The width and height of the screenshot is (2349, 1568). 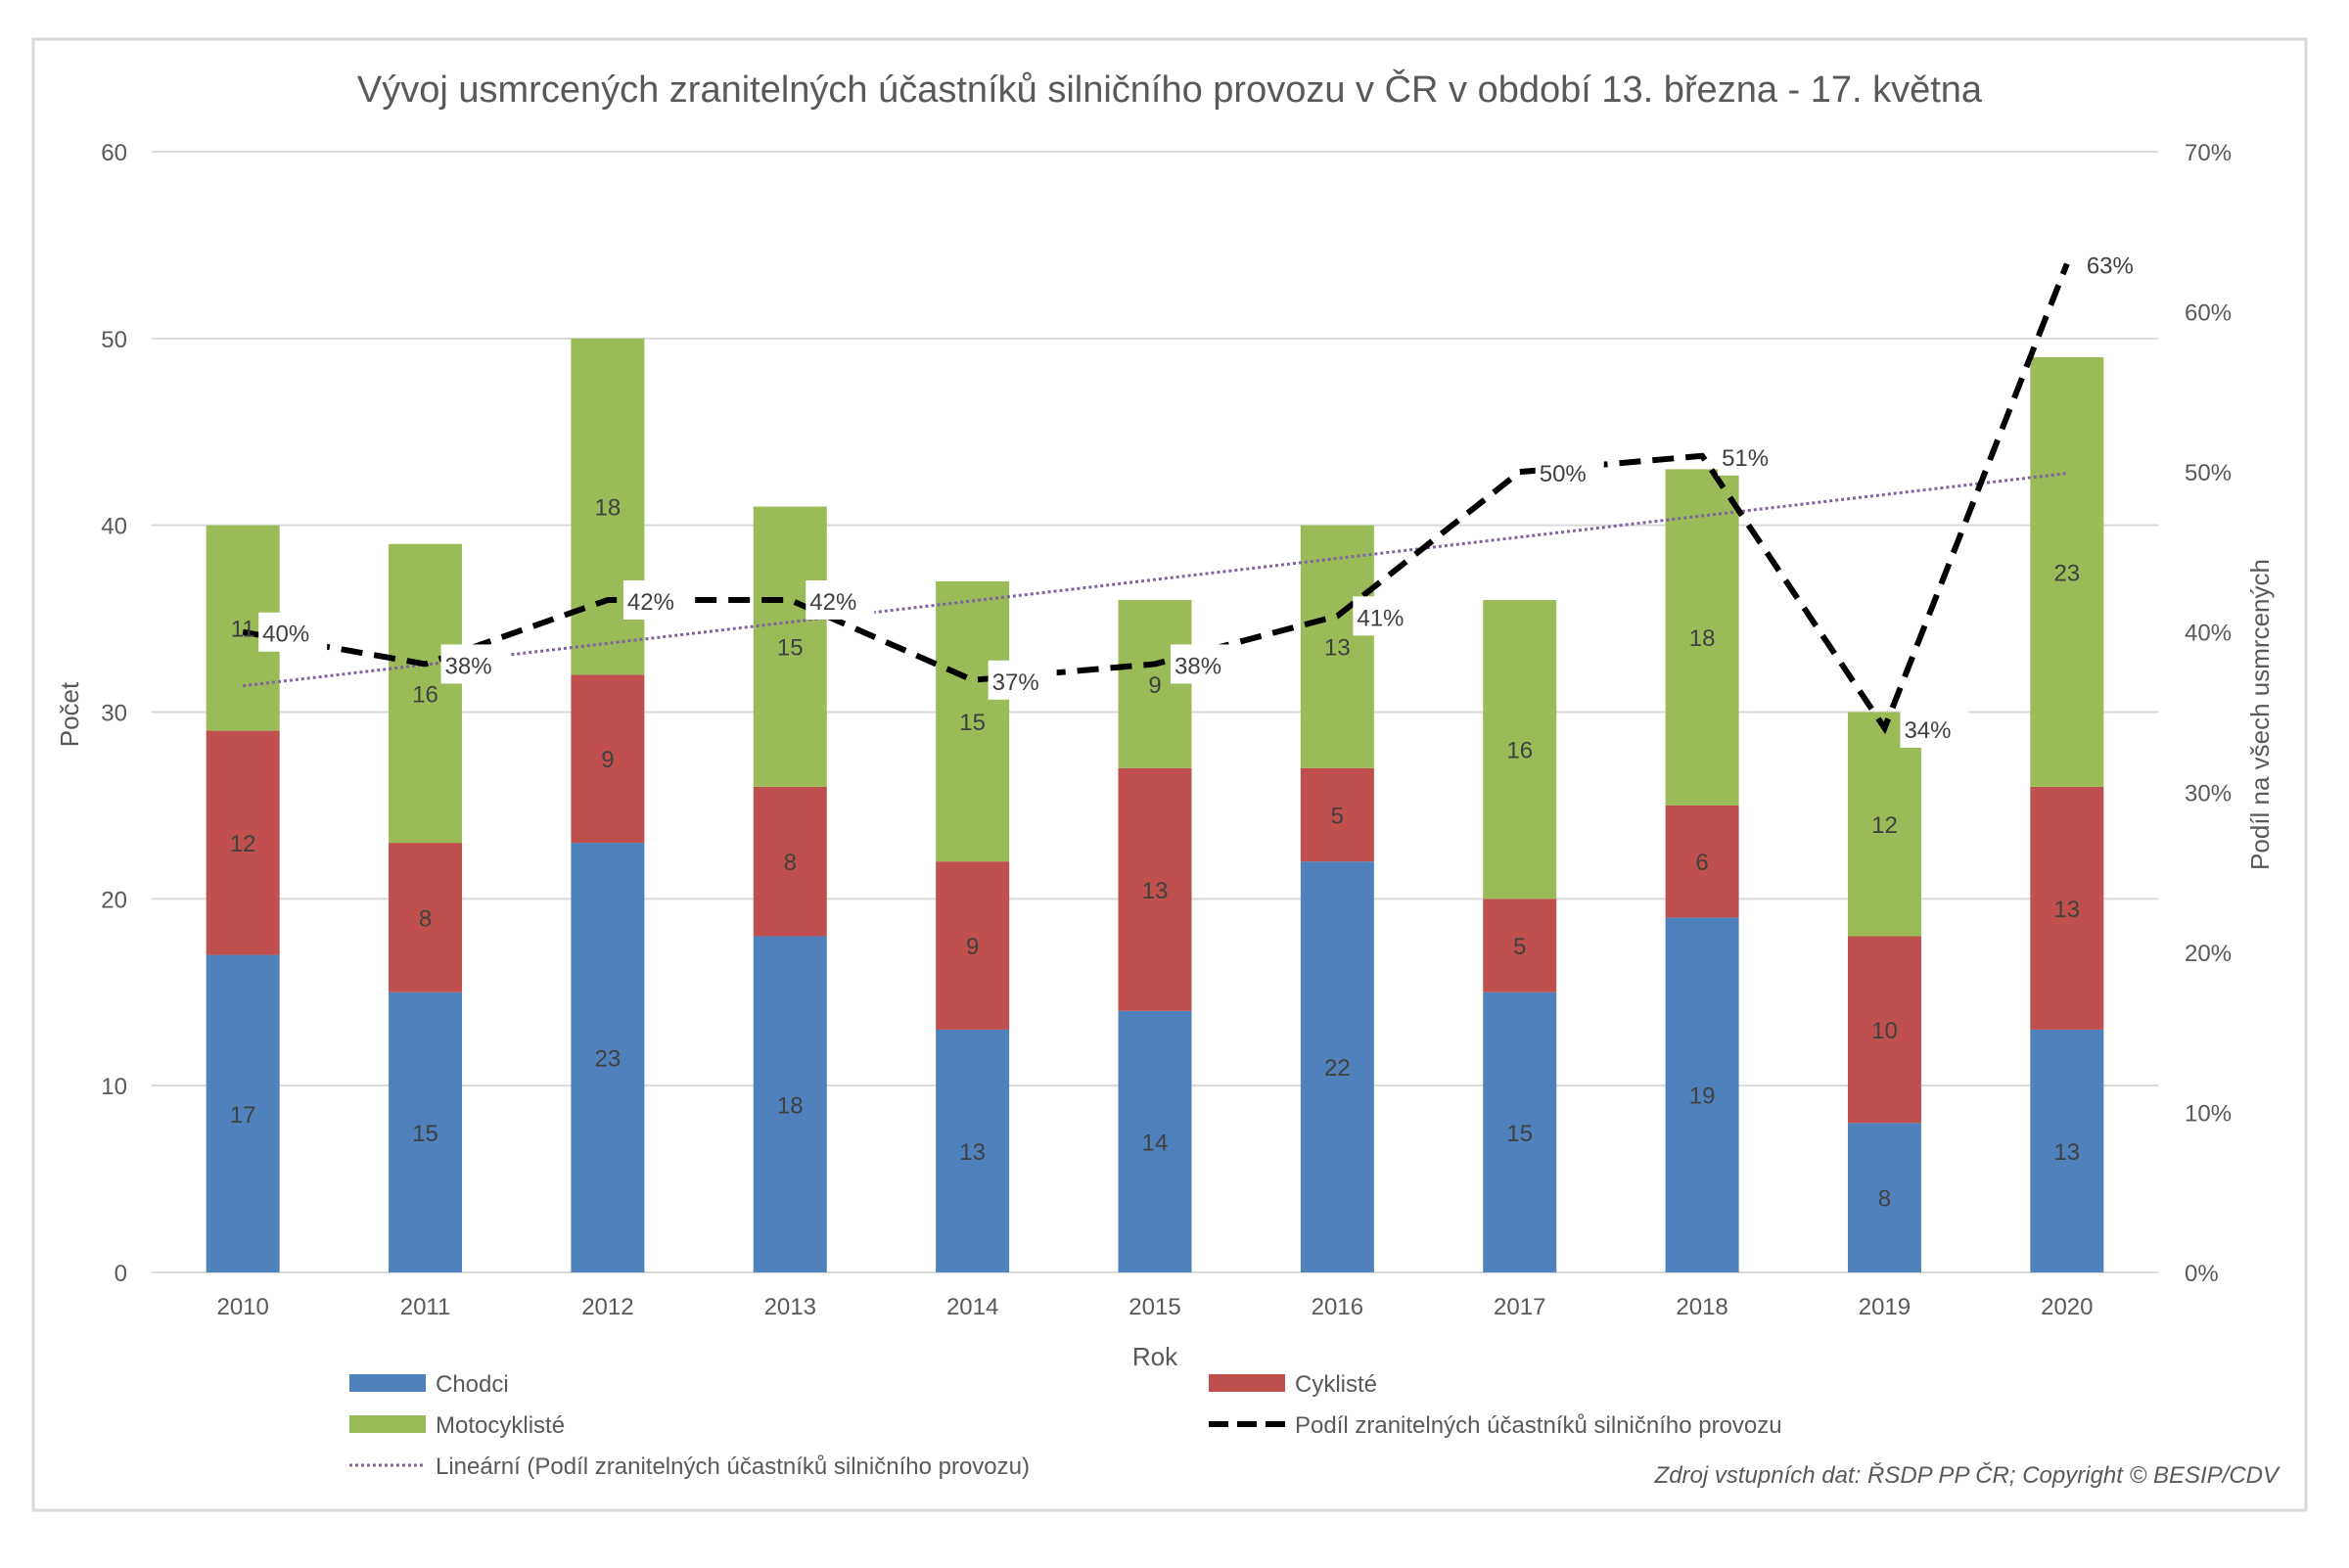 What do you see at coordinates (1155, 580) in the screenshot?
I see `trendline` at bounding box center [1155, 580].